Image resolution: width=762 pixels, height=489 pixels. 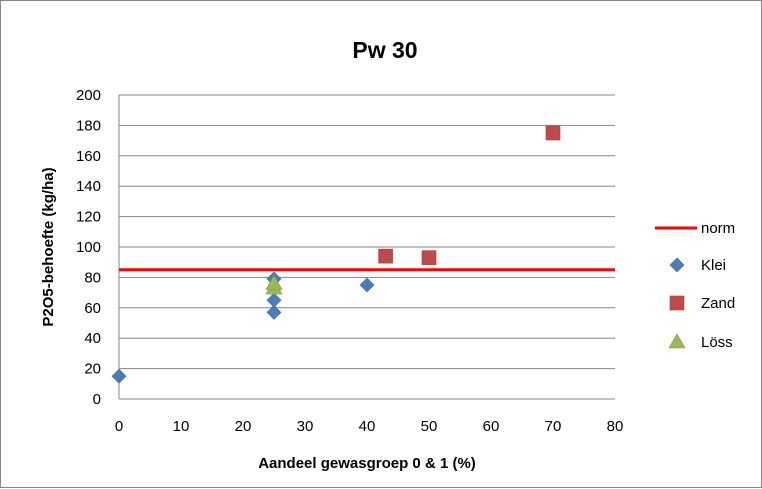 What do you see at coordinates (243, 426) in the screenshot?
I see `x-tick-label: 20` at bounding box center [243, 426].